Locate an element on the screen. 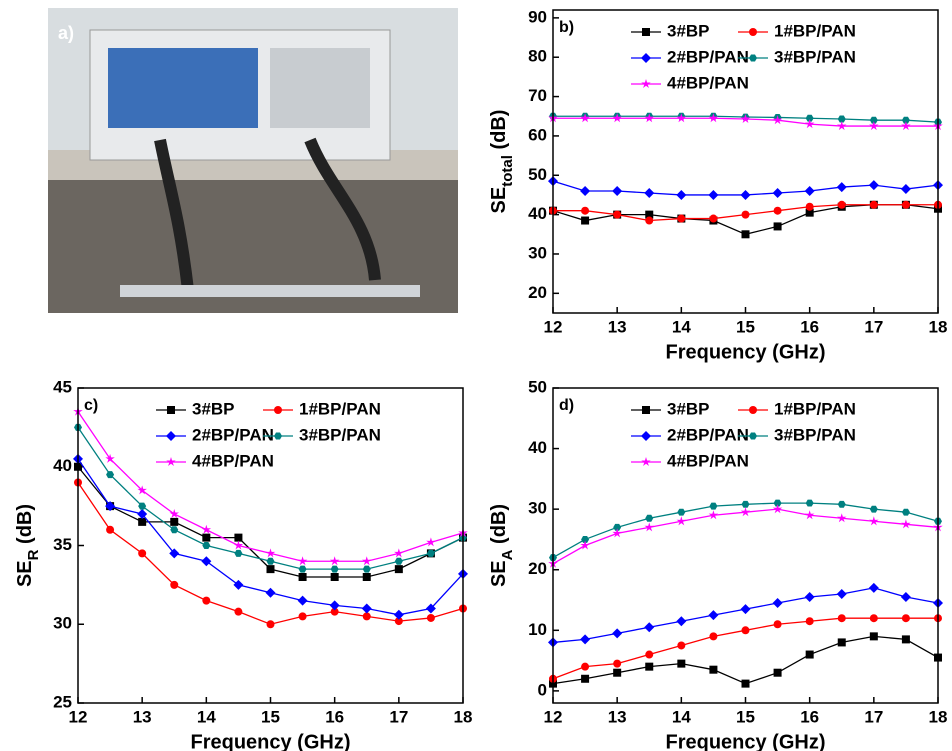 This screenshot has height=751, width=952. x-tick-label: 12 is located at coordinates (553, 716).